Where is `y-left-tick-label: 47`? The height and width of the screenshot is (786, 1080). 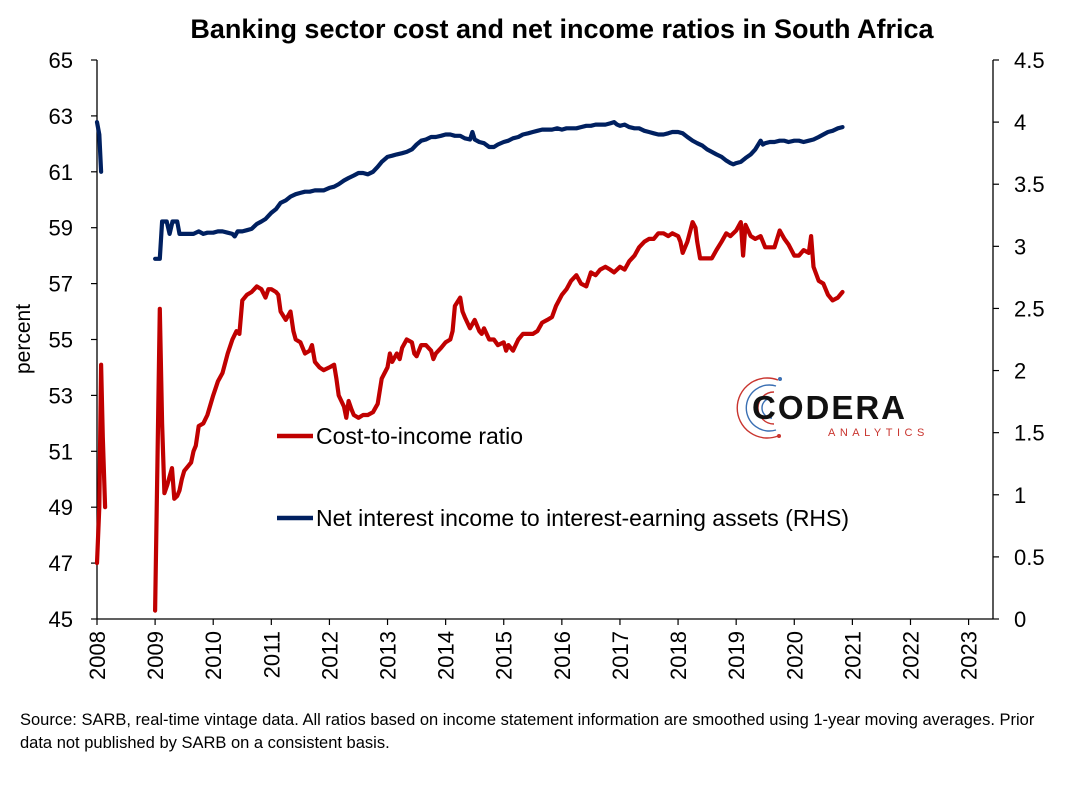 y-left-tick-label: 47 is located at coordinates (61, 563).